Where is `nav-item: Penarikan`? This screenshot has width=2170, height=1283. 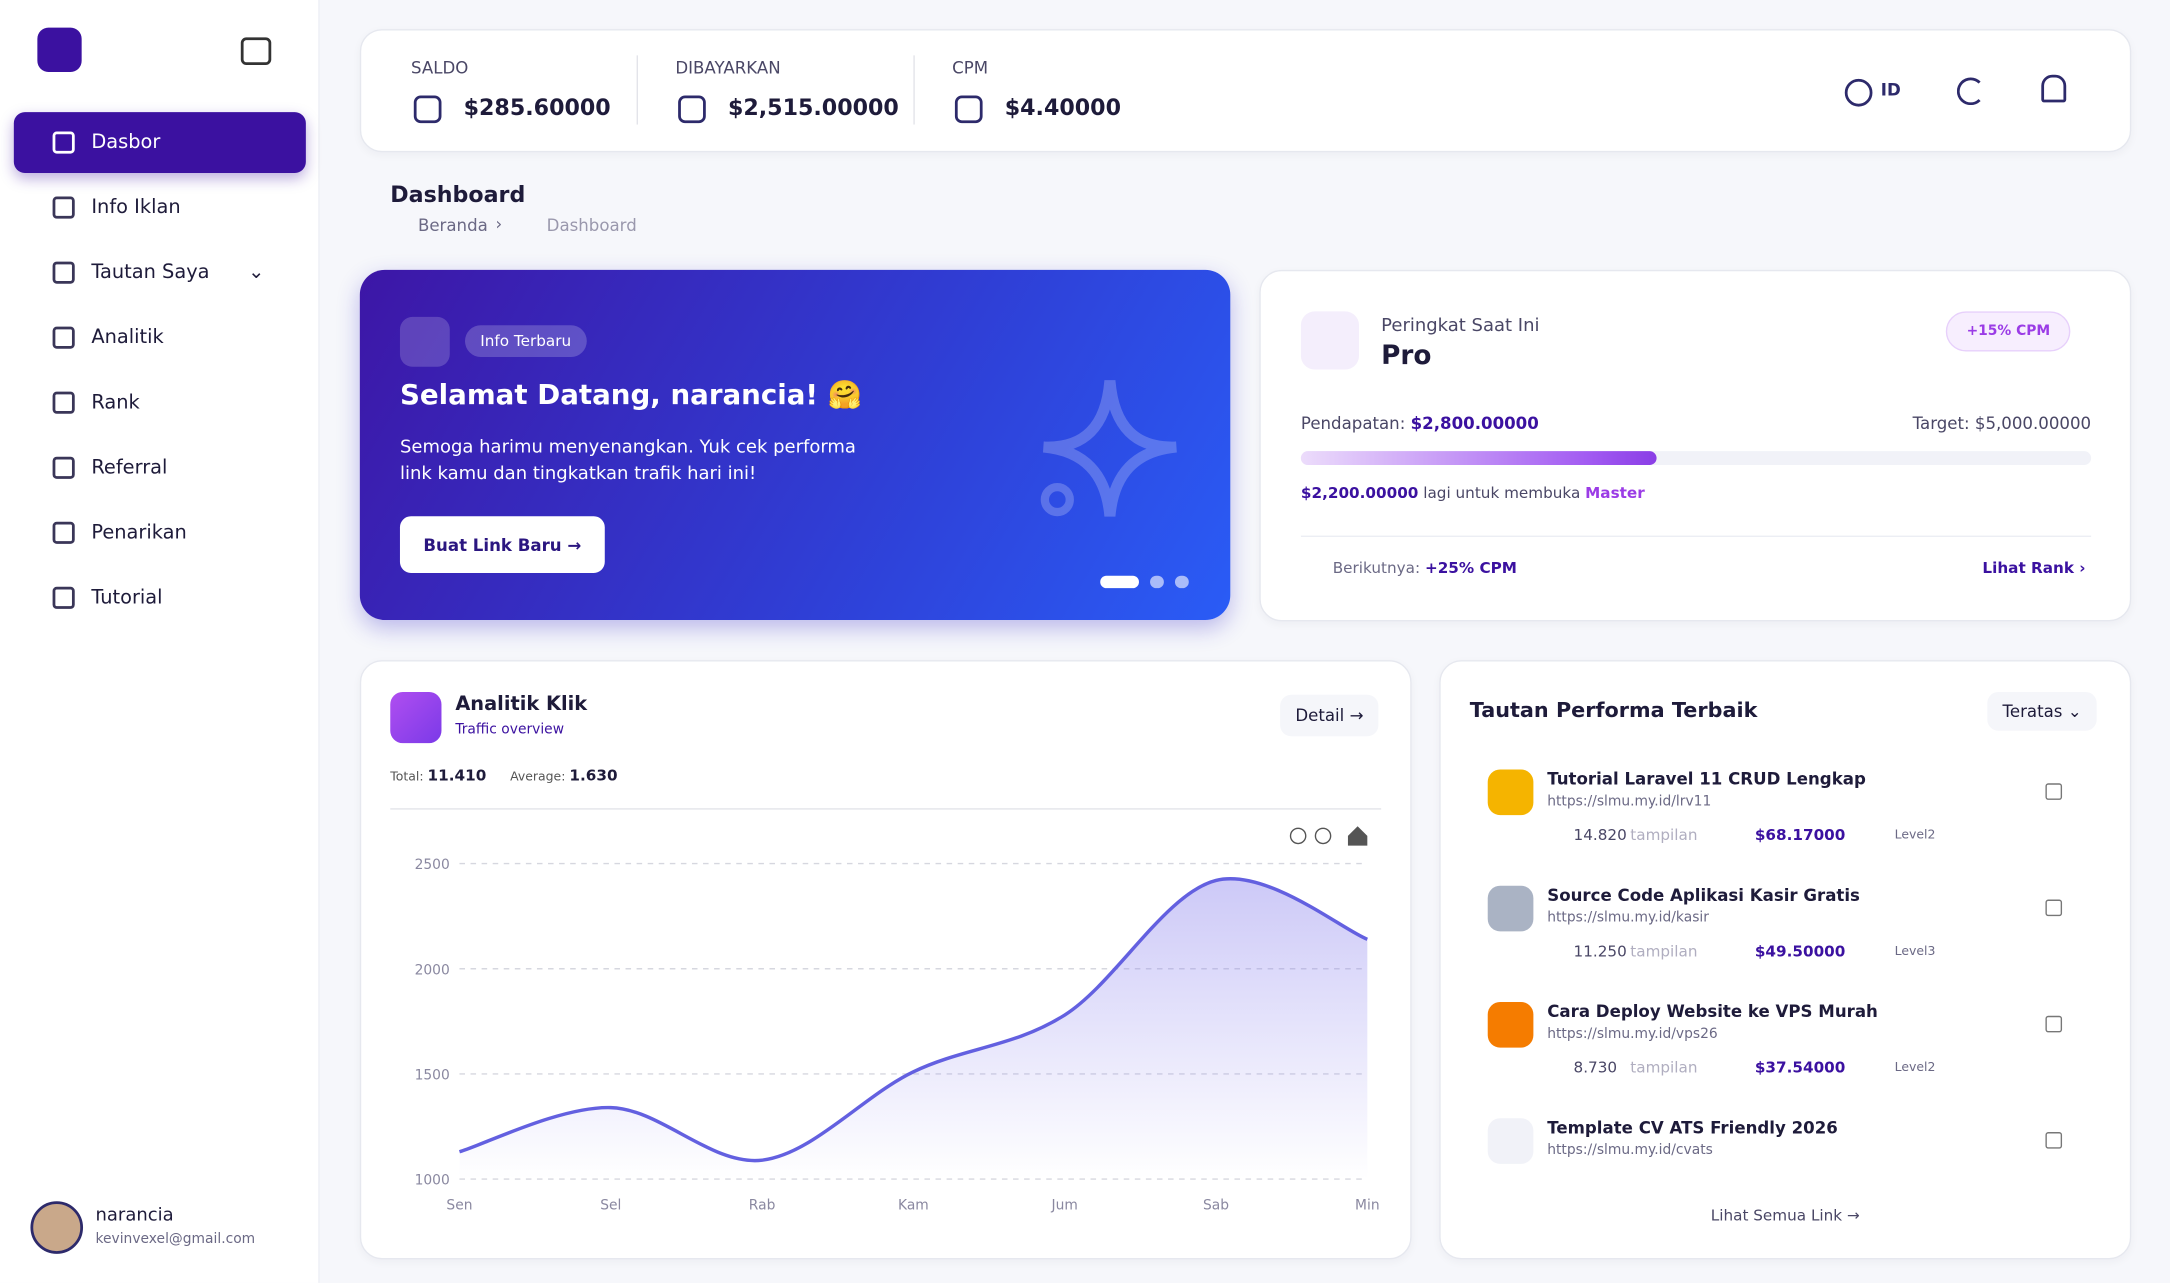 nav-item: Penarikan is located at coordinates (160, 532).